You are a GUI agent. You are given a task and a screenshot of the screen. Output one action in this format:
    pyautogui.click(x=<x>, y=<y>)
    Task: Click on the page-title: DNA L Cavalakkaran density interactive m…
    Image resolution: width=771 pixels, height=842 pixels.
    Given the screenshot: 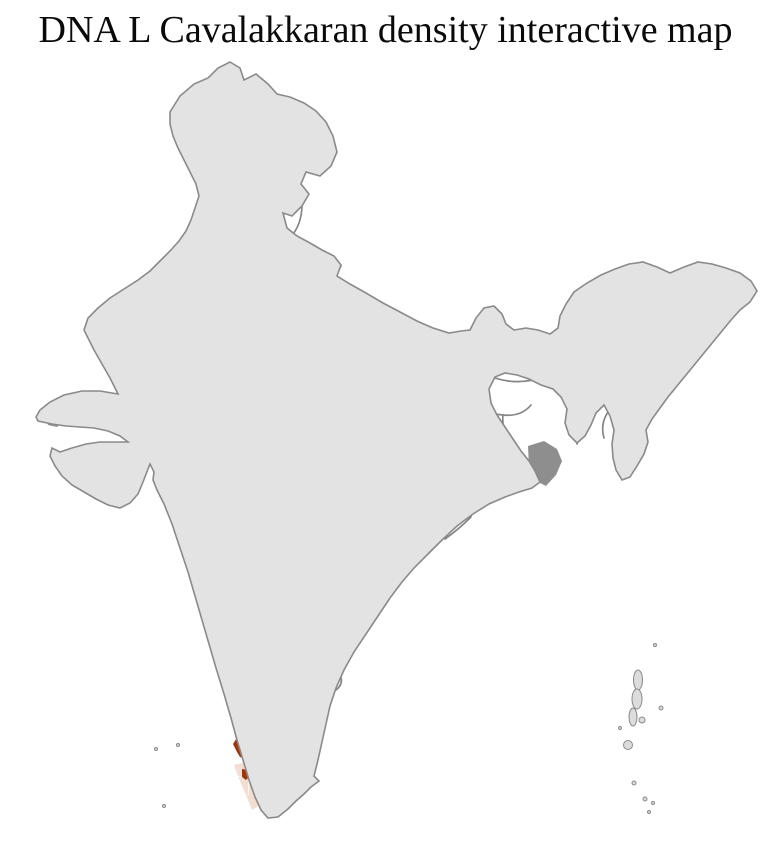 What is the action you would take?
    pyautogui.click(x=385, y=30)
    